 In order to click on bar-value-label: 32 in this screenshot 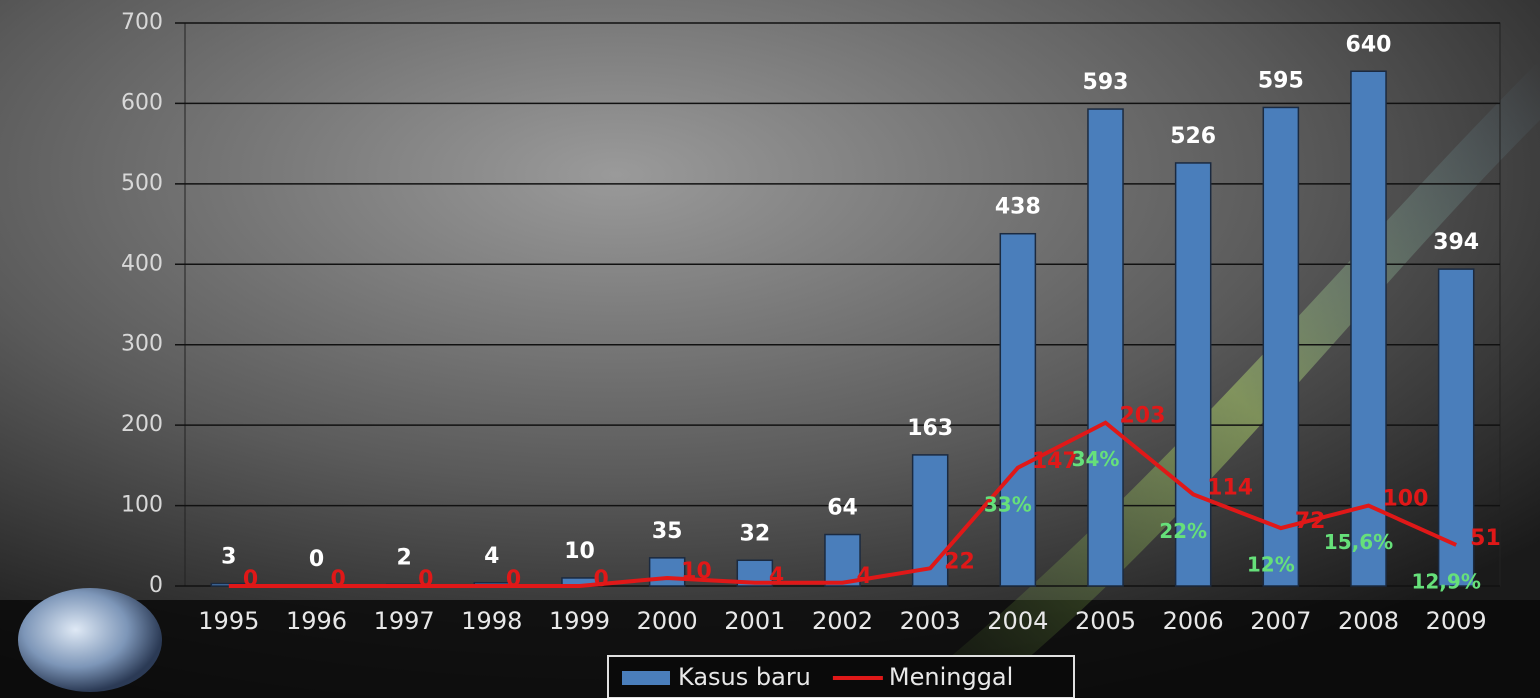, I will do `click(755, 533)`.